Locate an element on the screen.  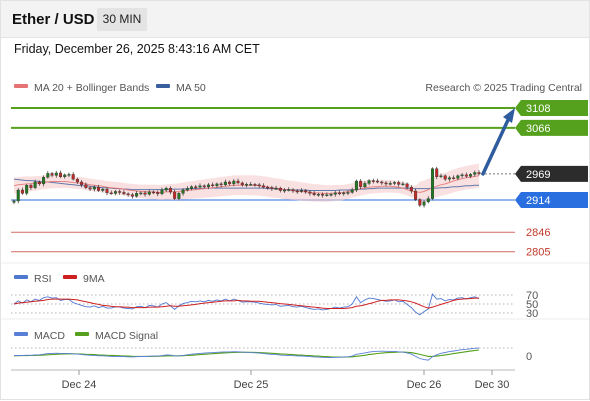
macd-panel: 0 is located at coordinates (271, 355).